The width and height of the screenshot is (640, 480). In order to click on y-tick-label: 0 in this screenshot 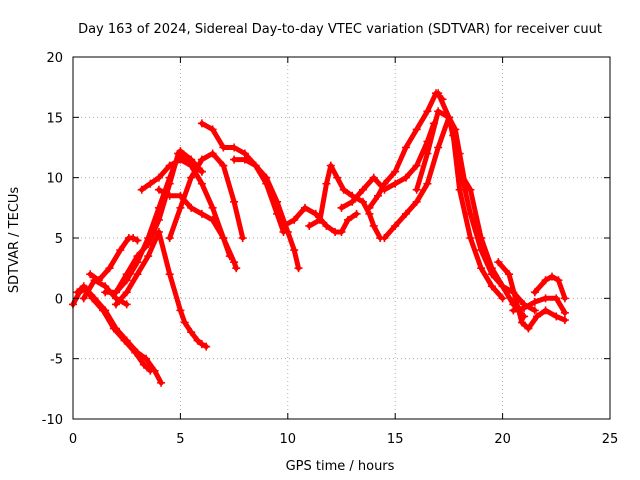, I will do `click(59, 299)`.